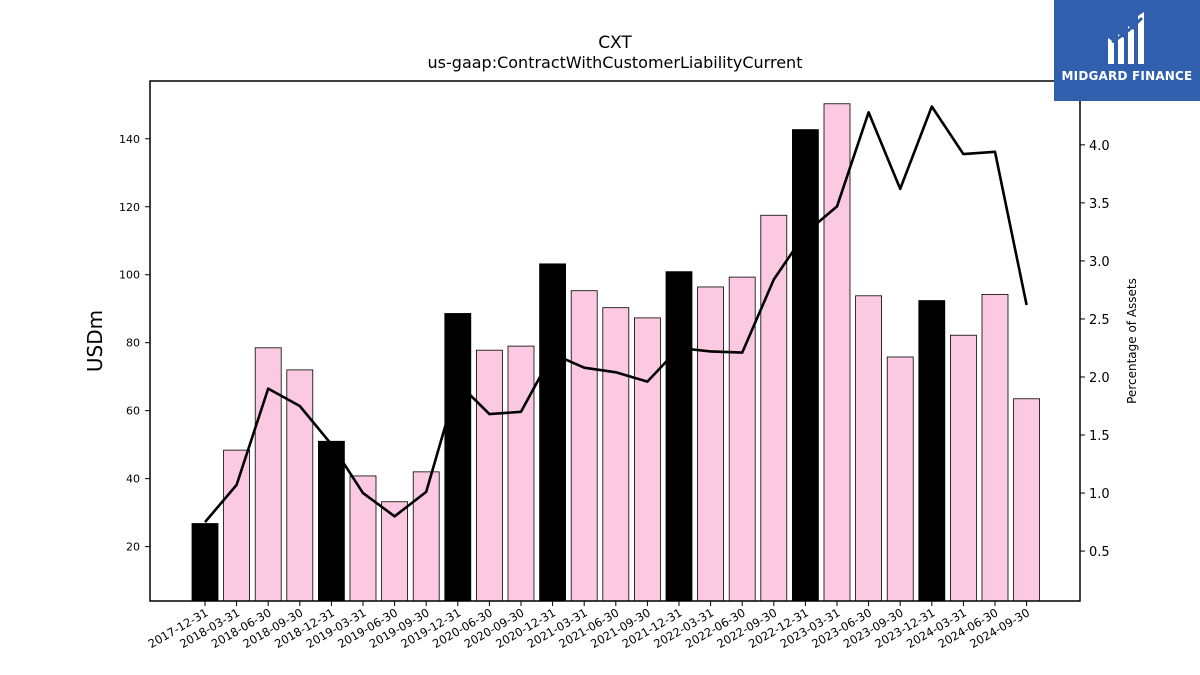  What do you see at coordinates (1099, 378) in the screenshot?
I see `y2-tick-label: 2.0` at bounding box center [1099, 378].